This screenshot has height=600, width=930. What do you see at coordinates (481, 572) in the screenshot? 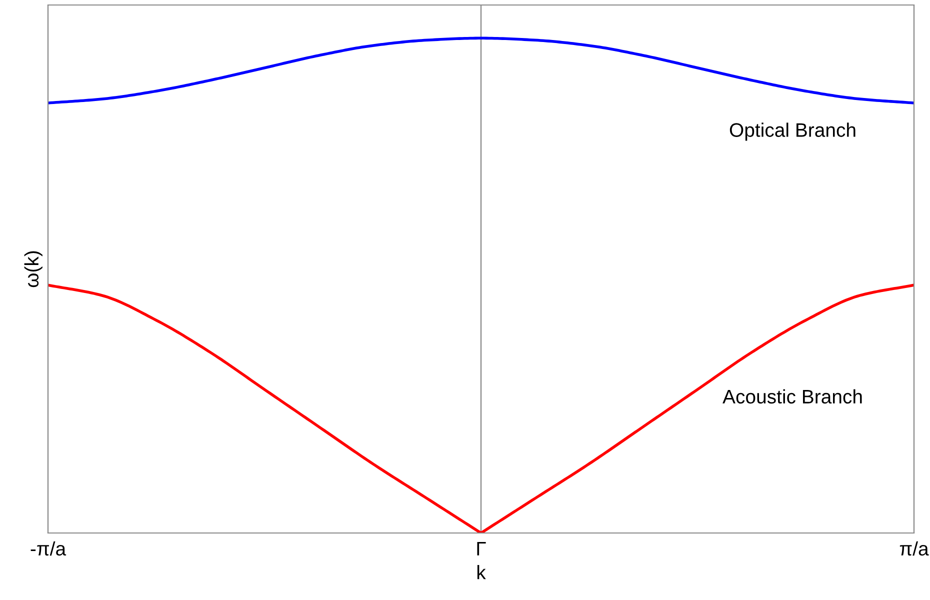
I see `x-axis-title: k` at bounding box center [481, 572].